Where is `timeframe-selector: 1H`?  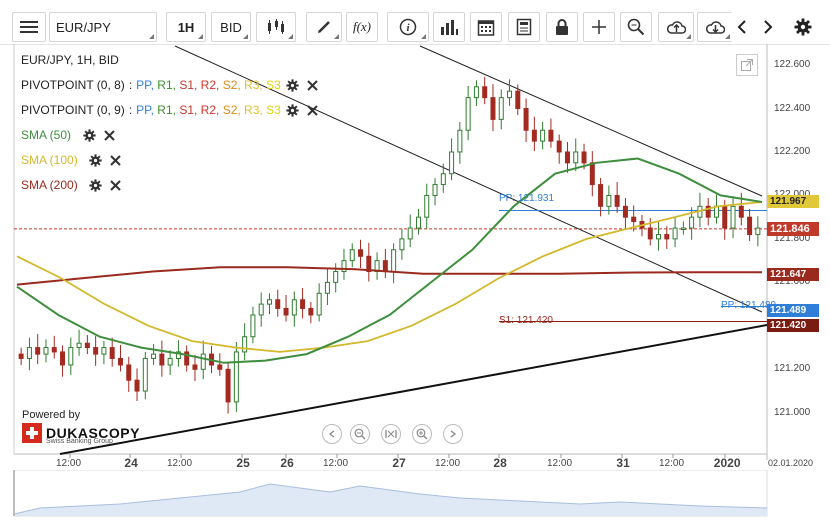 timeframe-selector: 1H is located at coordinates (186, 27).